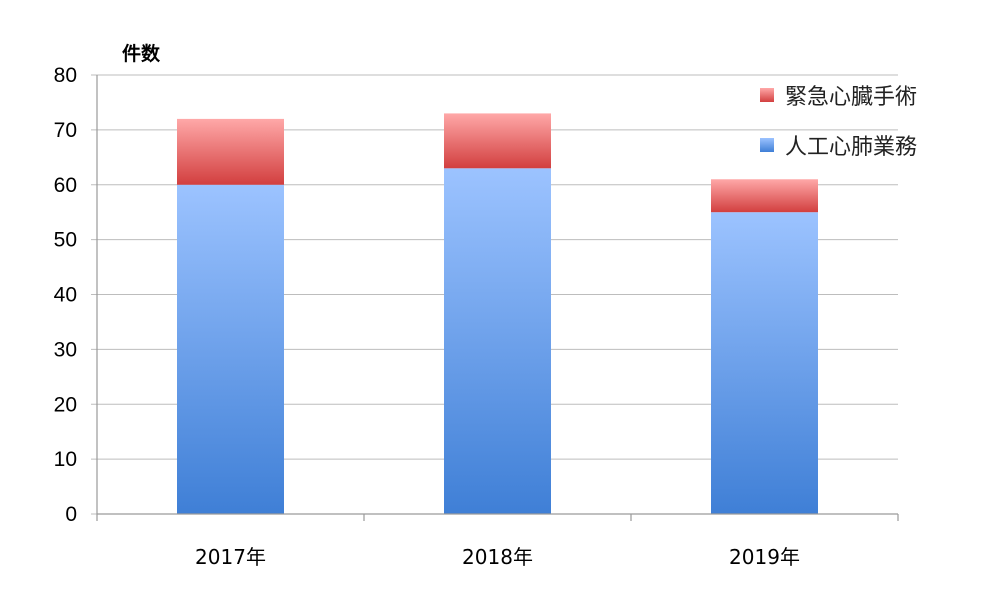  What do you see at coordinates (851, 147) in the screenshot?
I see `legend-label: 人工心肺業務` at bounding box center [851, 147].